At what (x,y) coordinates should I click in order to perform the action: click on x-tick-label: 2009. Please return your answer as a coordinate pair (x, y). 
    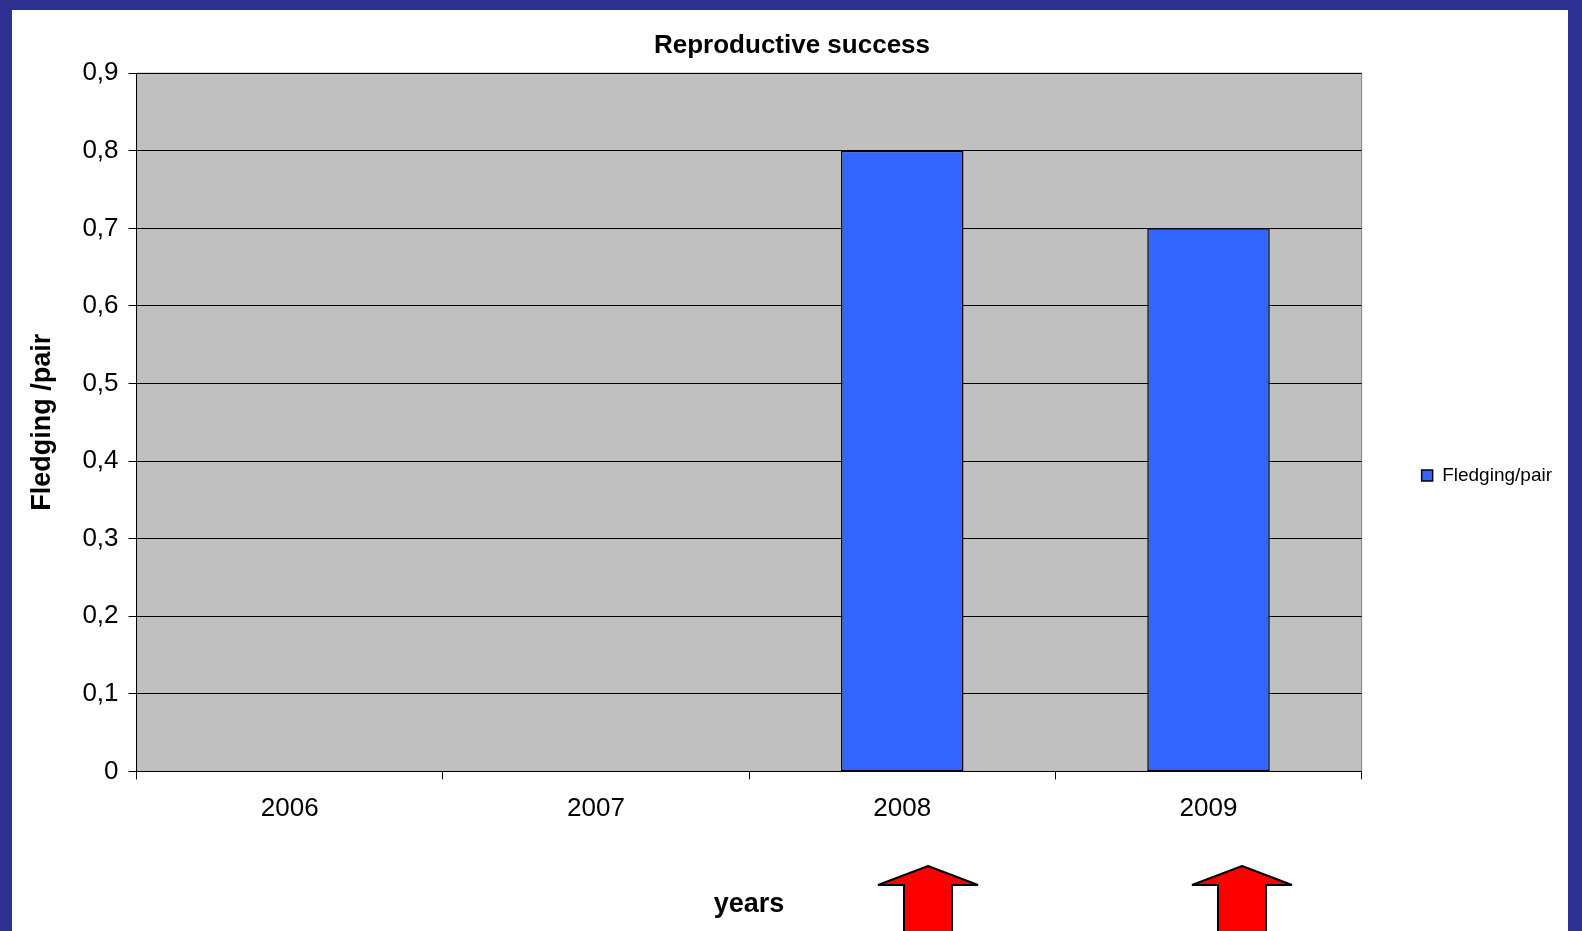
    Looking at the image, I should click on (1208, 807).